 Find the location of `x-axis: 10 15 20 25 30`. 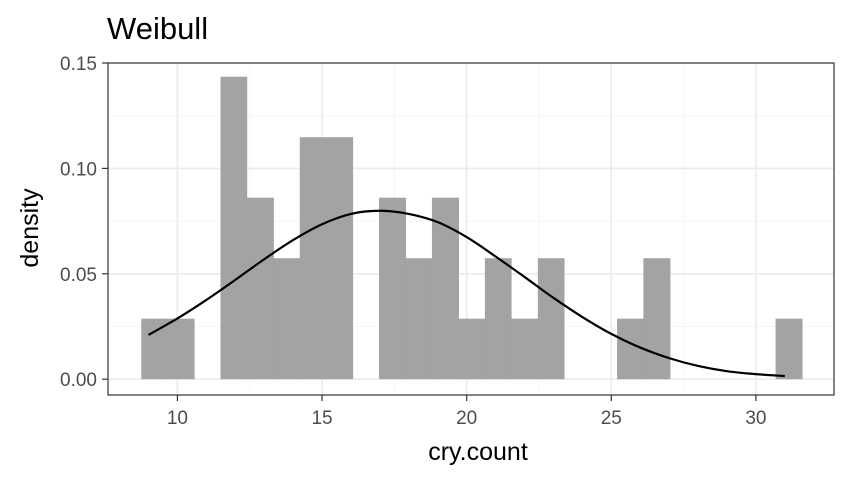

x-axis: 10 15 20 25 30 is located at coordinates (466, 412).